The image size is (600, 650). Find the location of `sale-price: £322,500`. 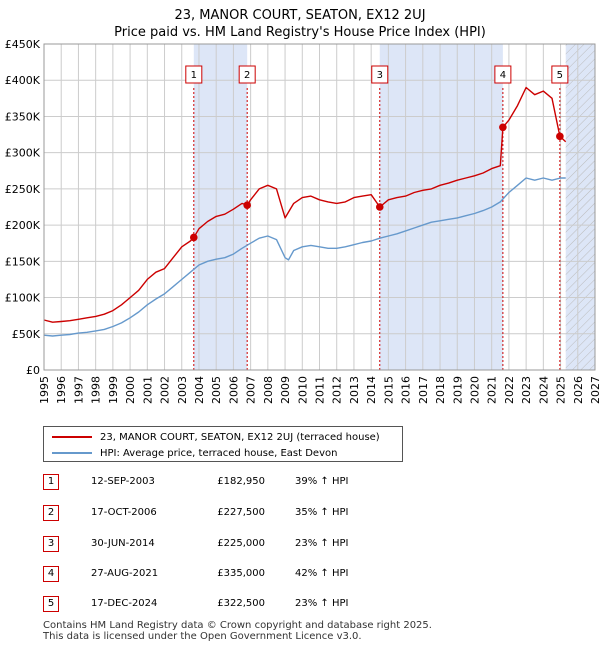

sale-price: £322,500 is located at coordinates (241, 603).